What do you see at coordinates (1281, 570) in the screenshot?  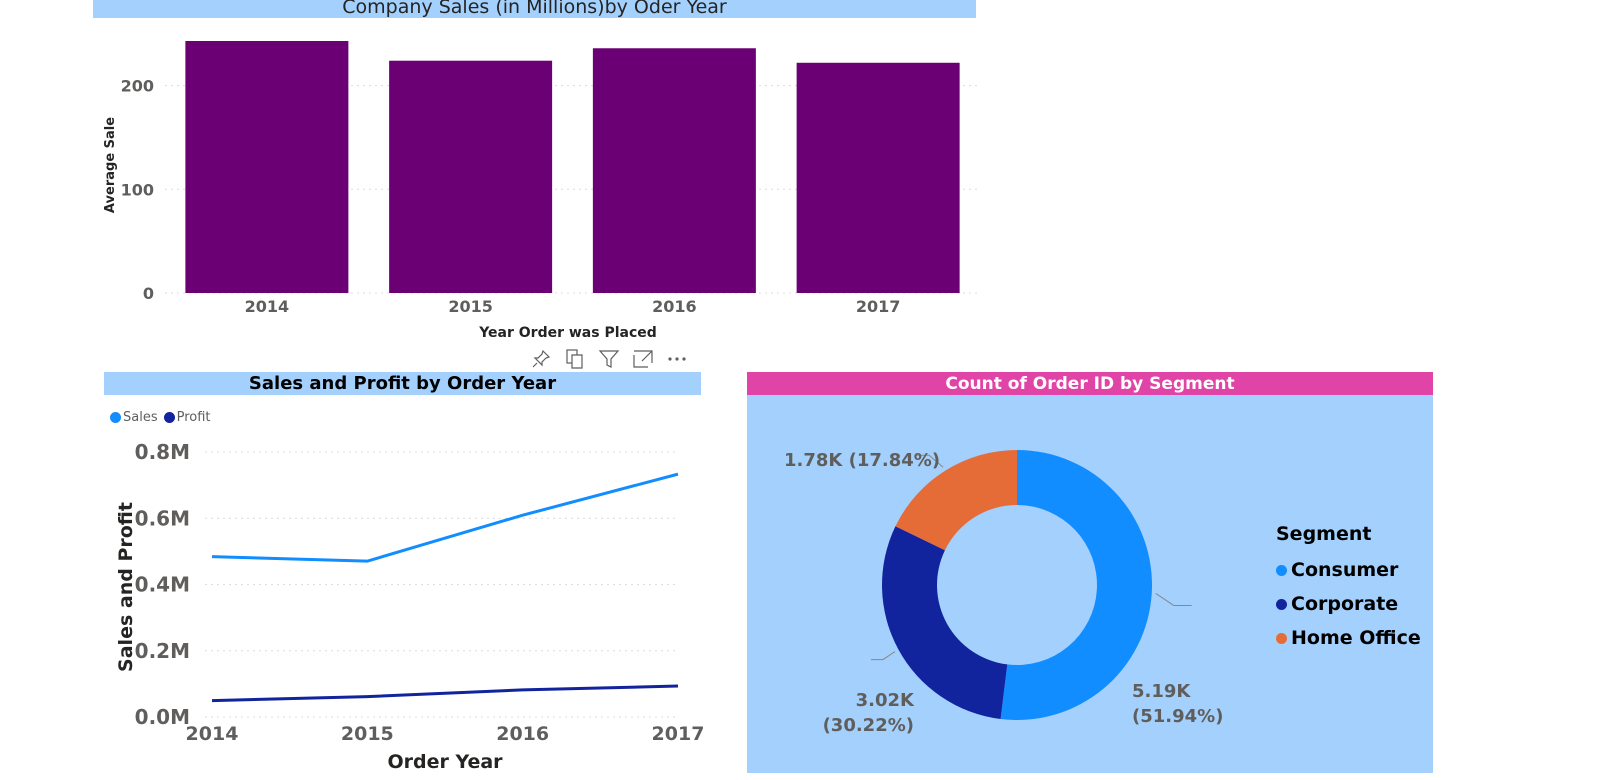 I see `consumer-legend-dot-icon` at bounding box center [1281, 570].